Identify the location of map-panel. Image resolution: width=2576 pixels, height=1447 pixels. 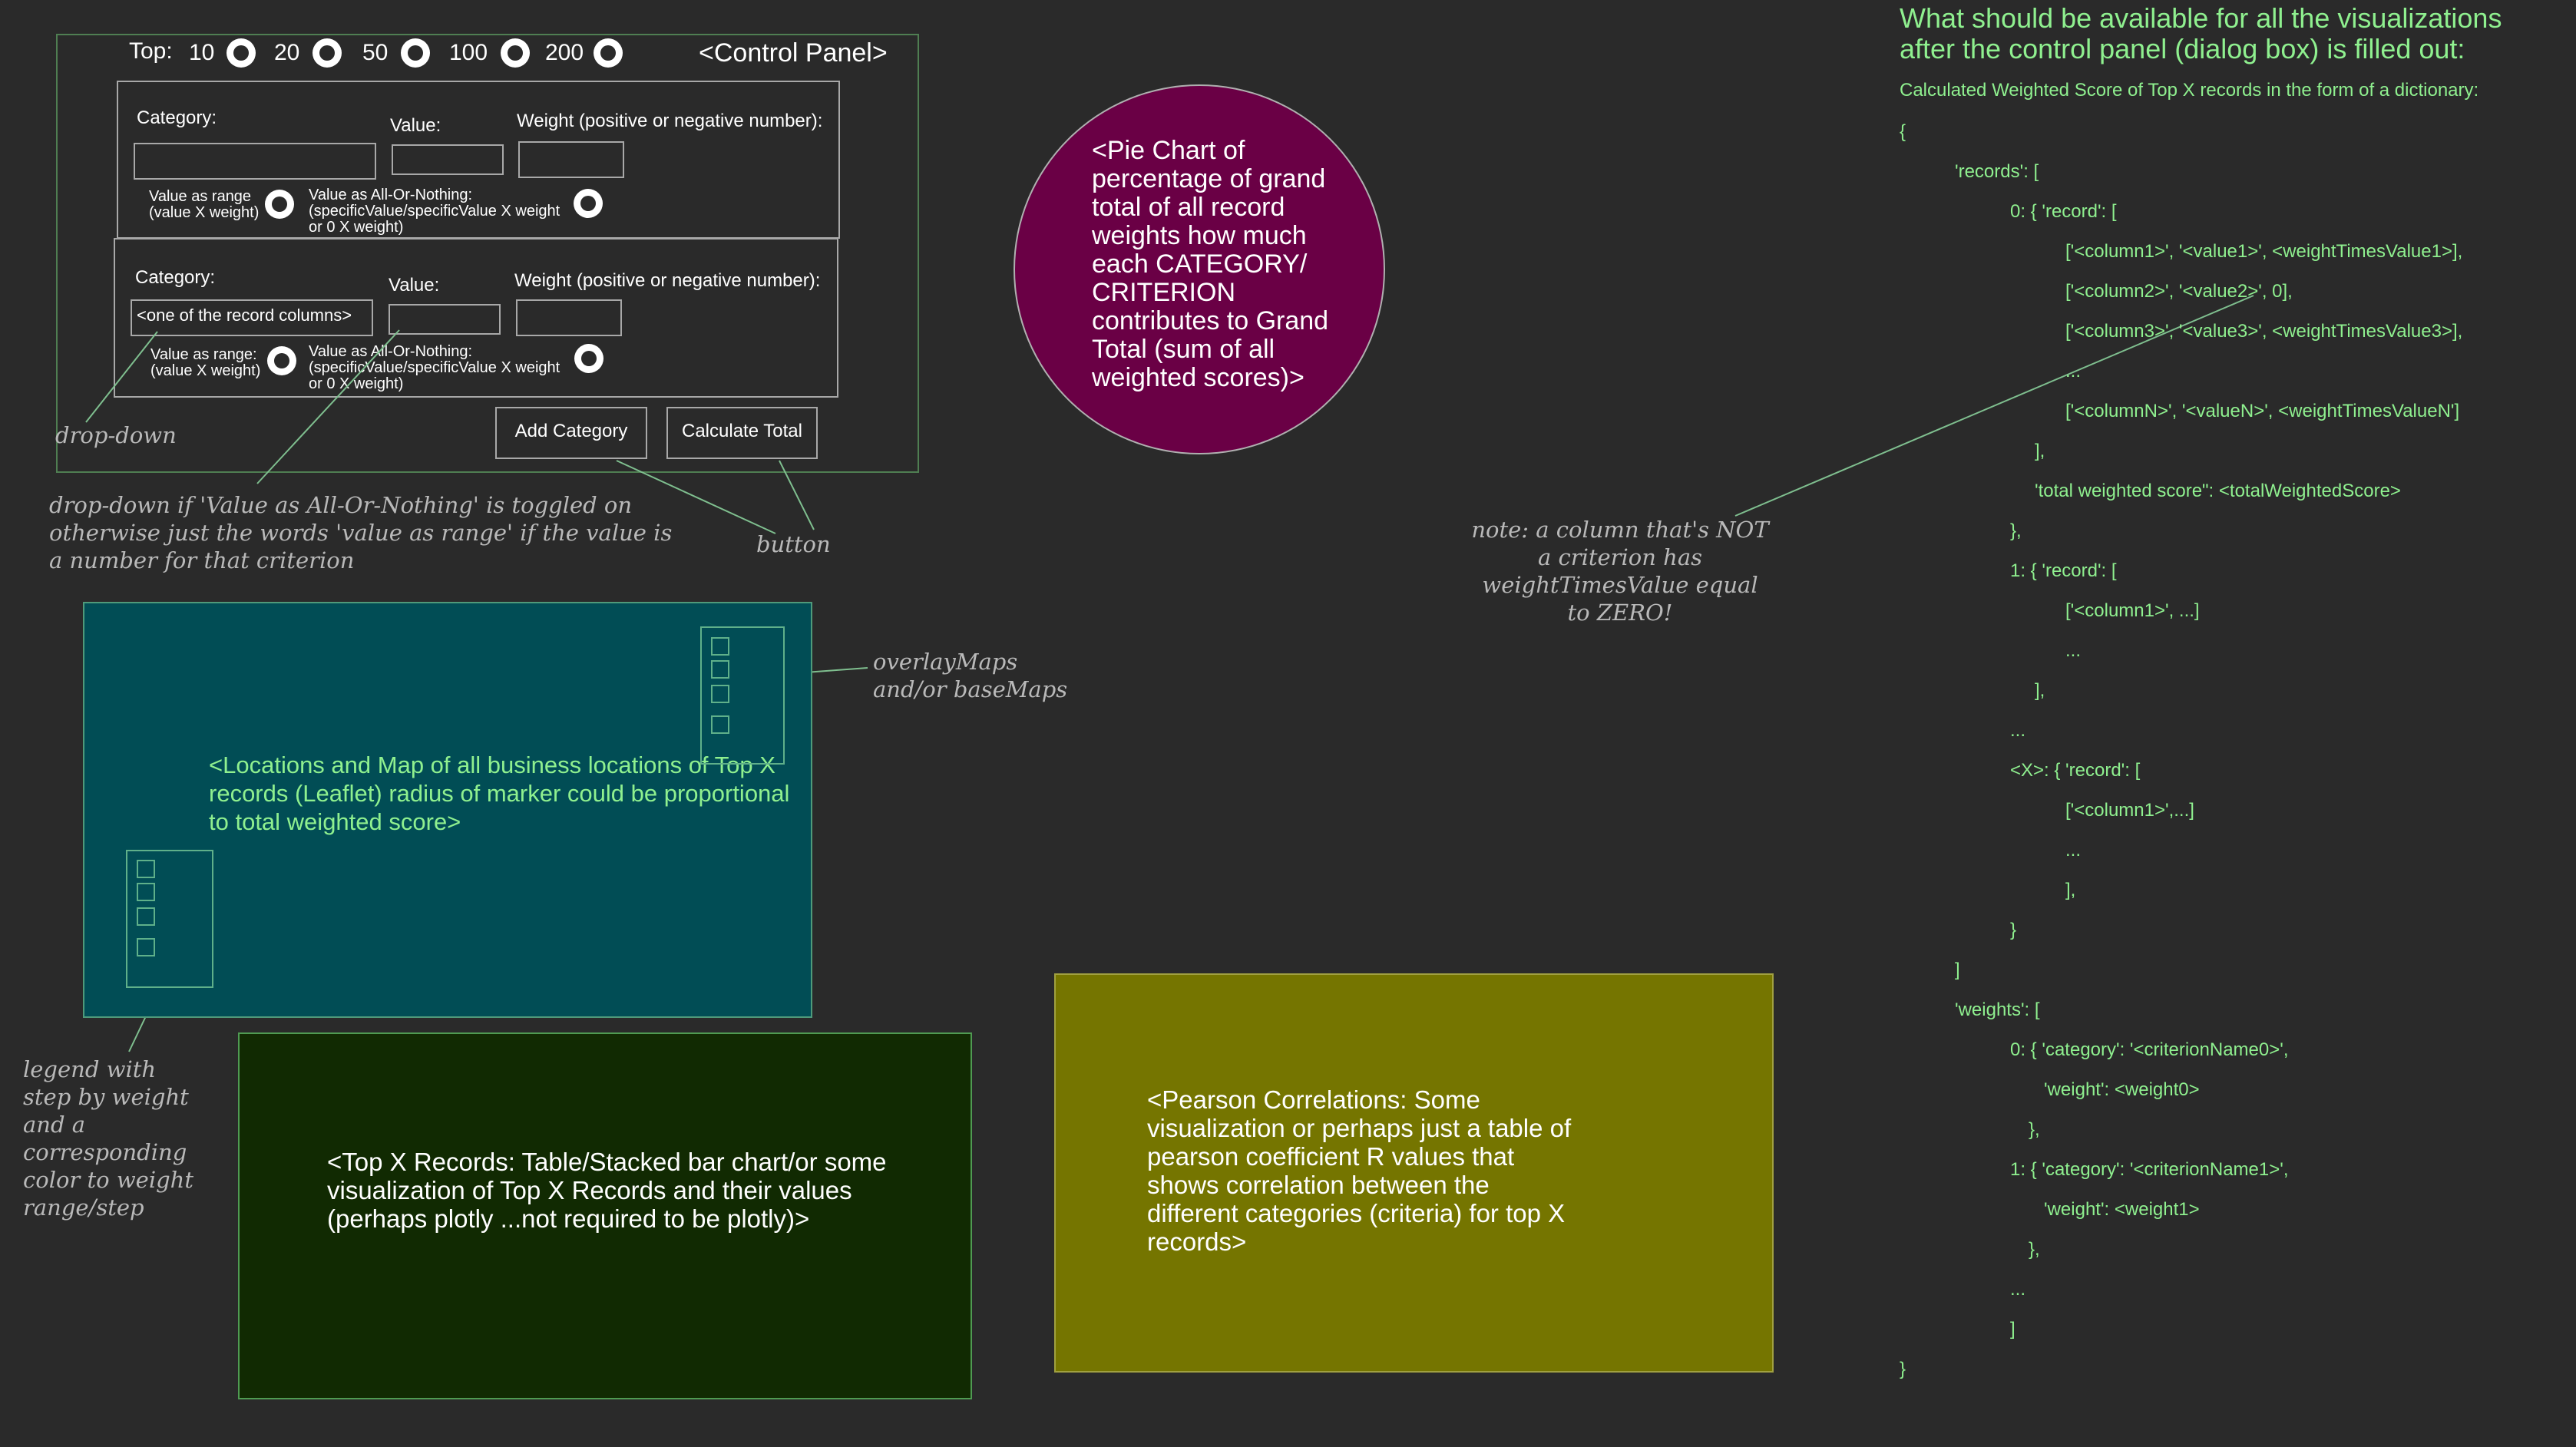
(448, 810).